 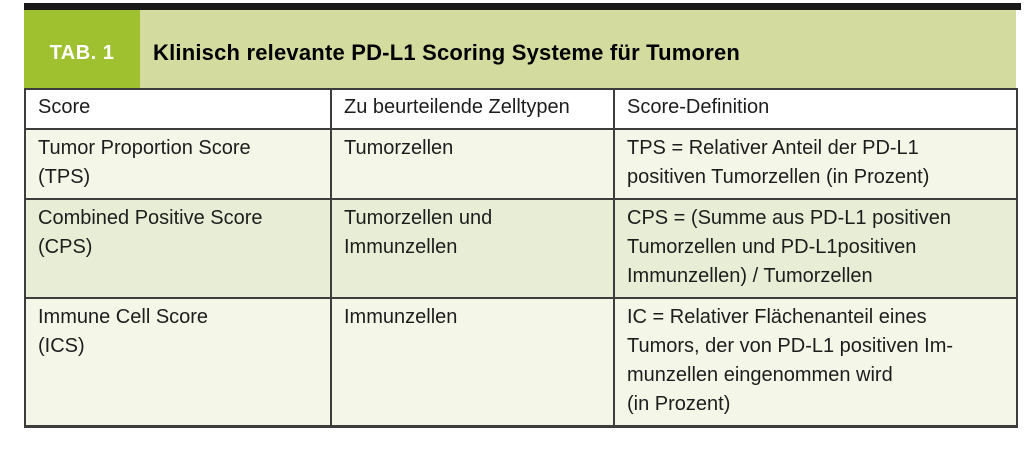 I want to click on cell-celltypes-ics: Immunzellen, so click(x=472, y=362).